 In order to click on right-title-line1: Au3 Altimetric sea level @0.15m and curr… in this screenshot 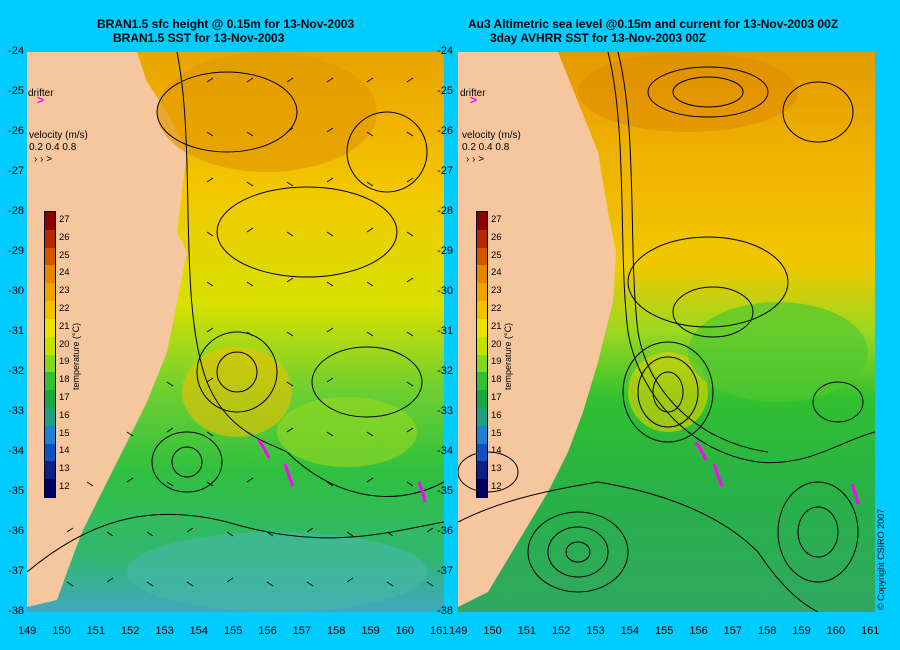, I will do `click(653, 24)`.